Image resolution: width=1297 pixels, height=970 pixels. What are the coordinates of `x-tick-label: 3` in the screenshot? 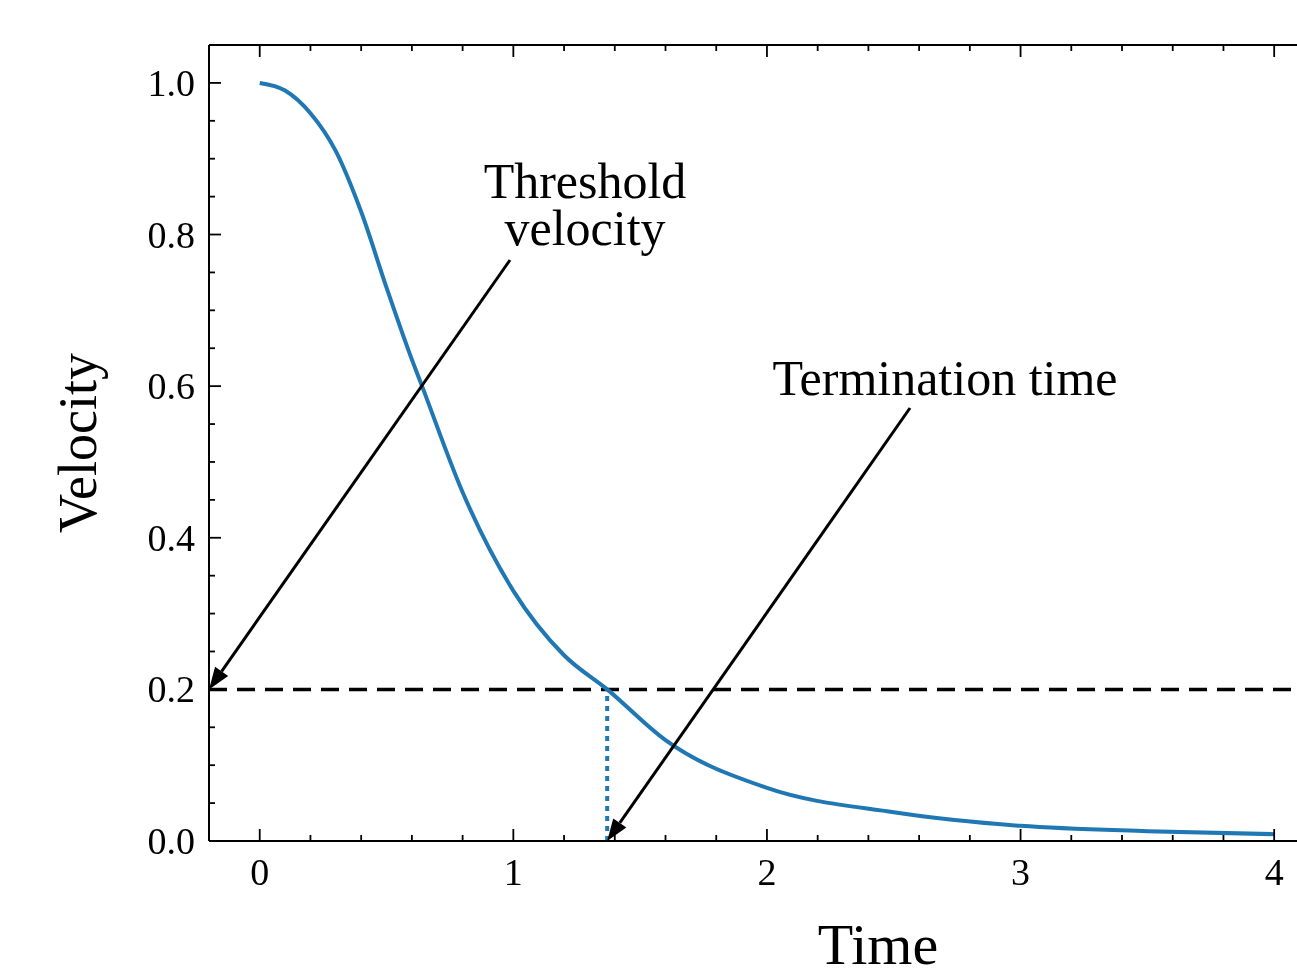 It's located at (1021, 872).